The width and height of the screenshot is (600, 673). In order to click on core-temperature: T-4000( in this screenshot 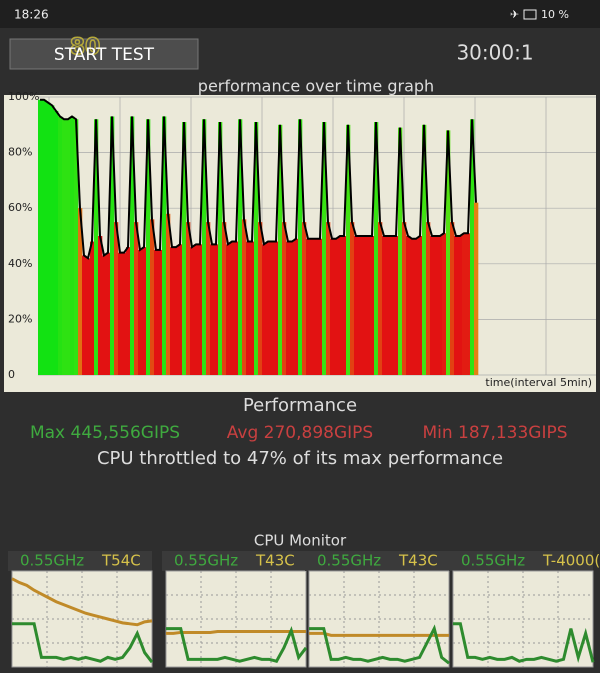, I will do `click(571, 561)`.